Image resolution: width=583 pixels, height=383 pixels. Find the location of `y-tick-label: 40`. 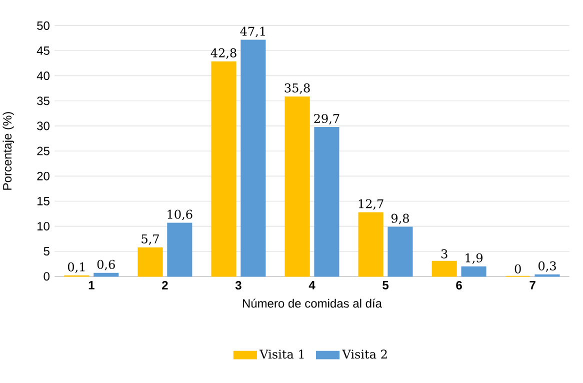

y-tick-label: 40 is located at coordinates (43, 76).